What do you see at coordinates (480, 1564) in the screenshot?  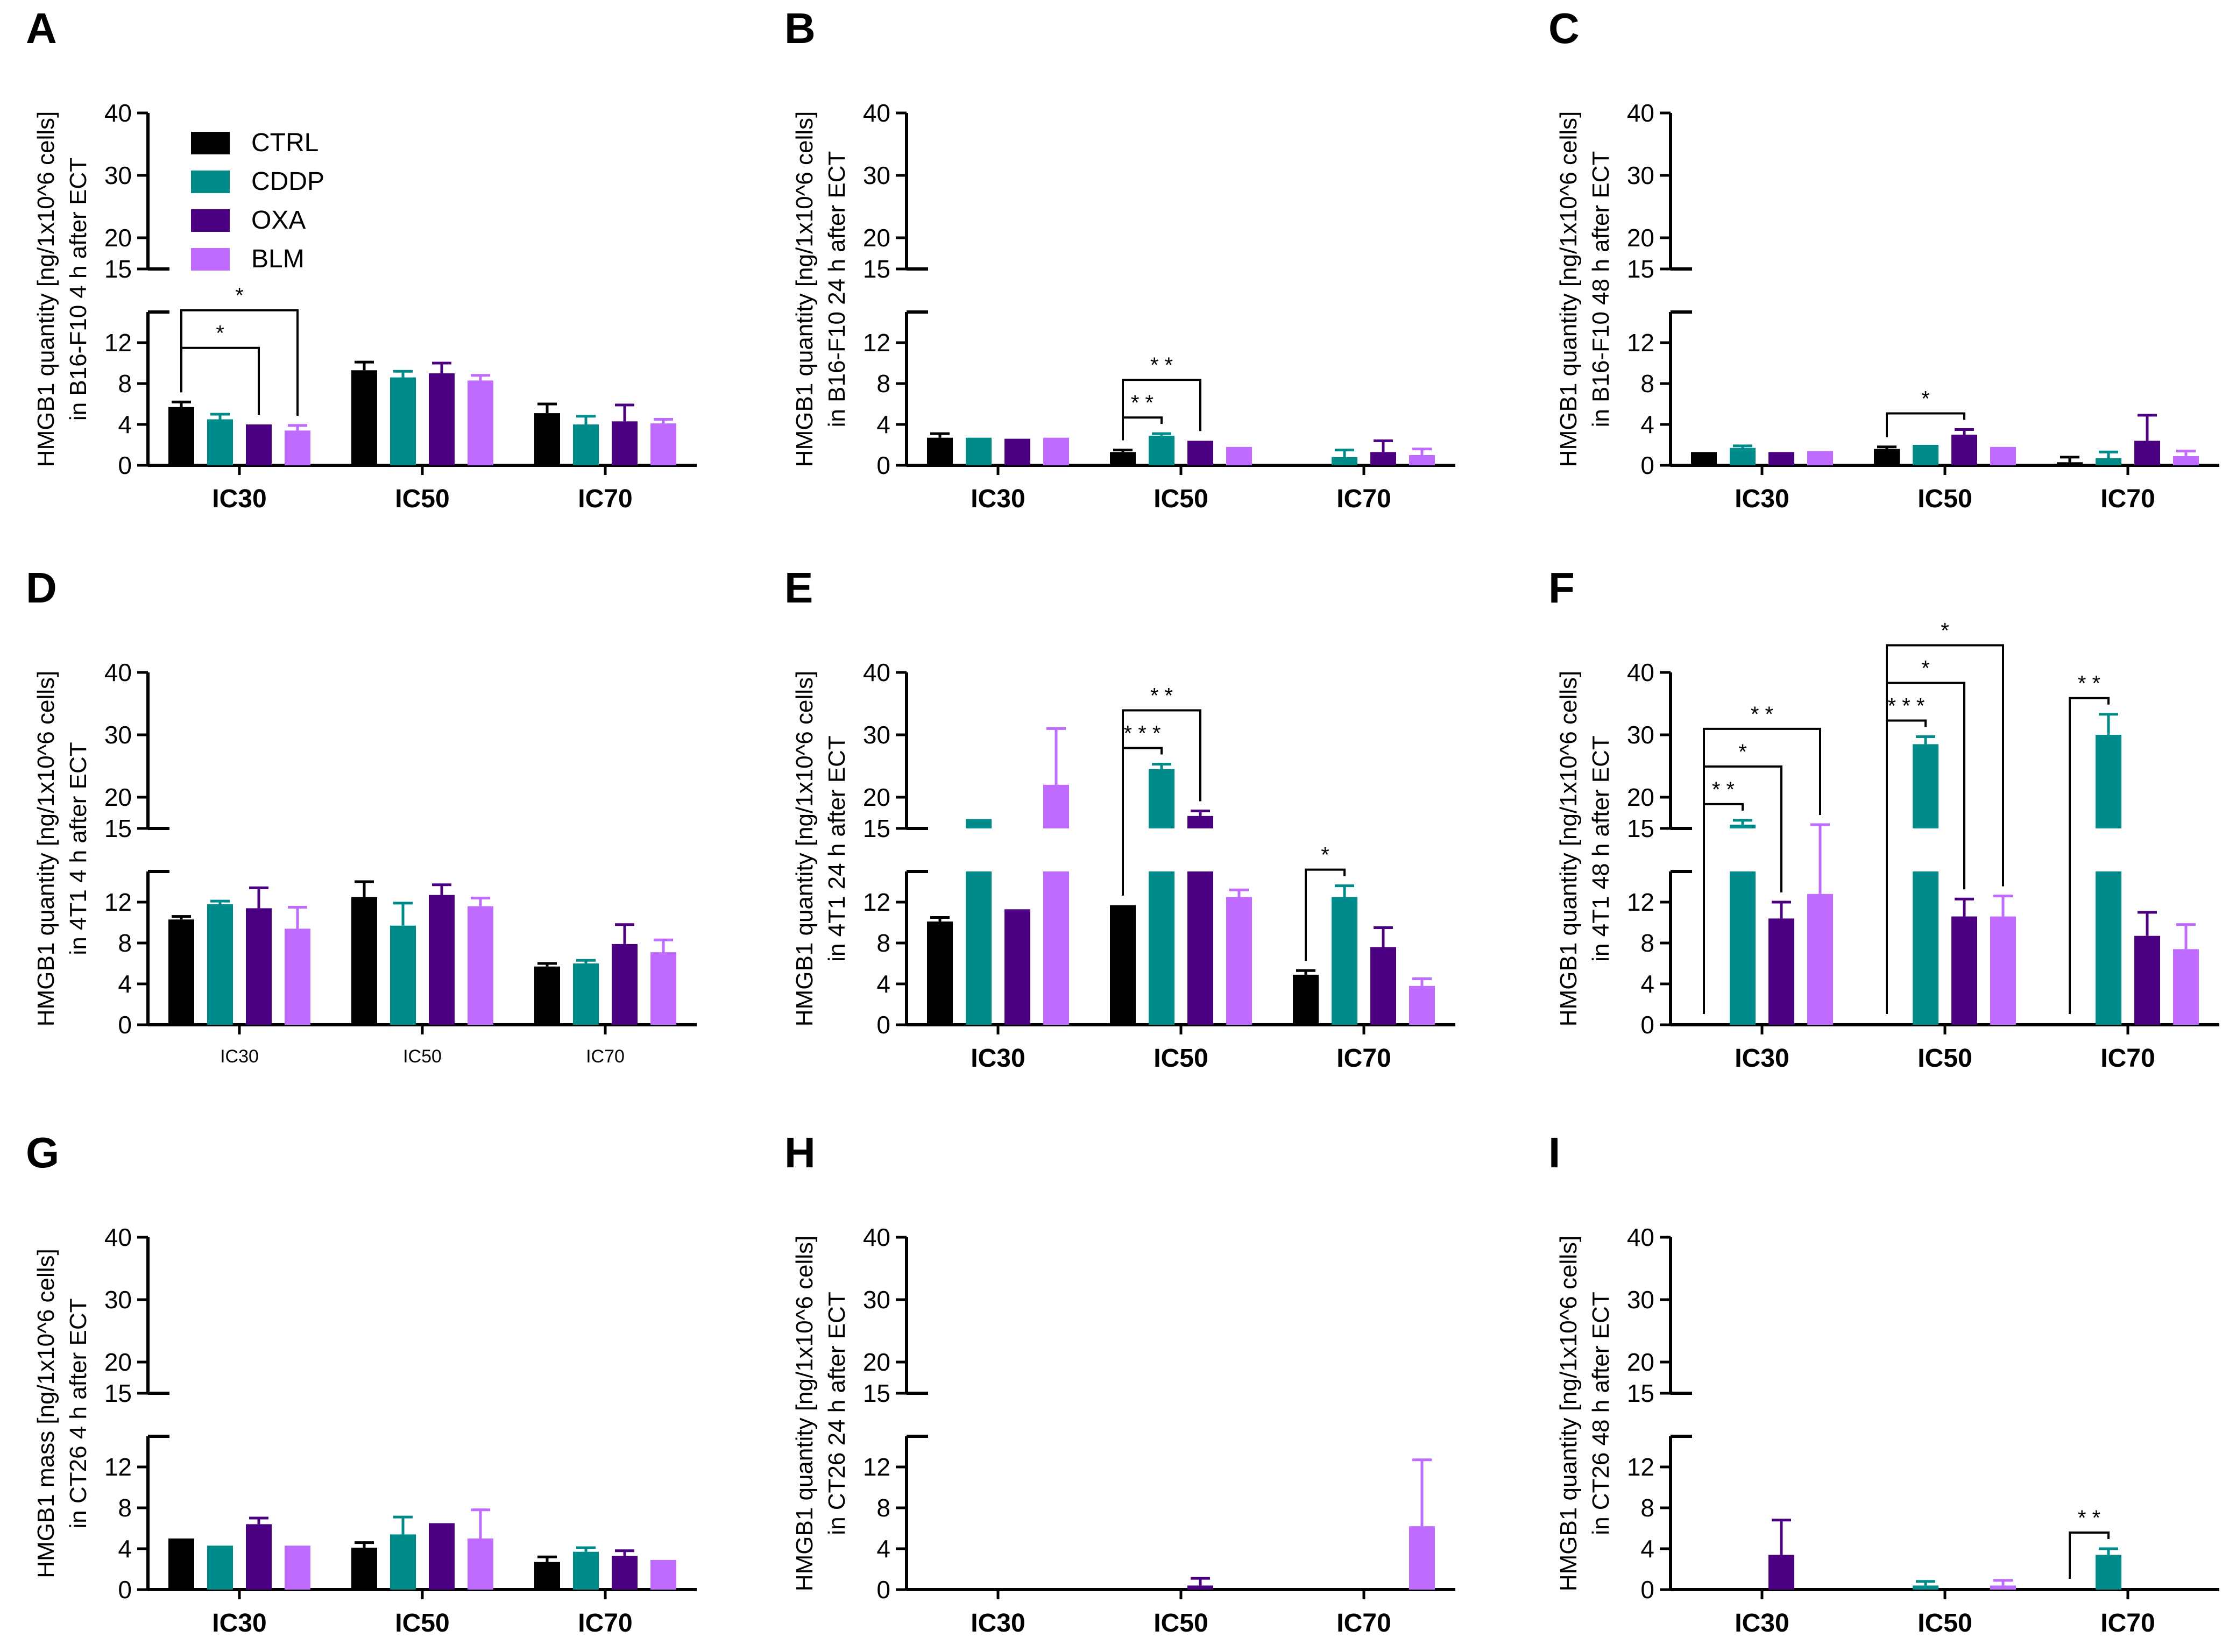 I see `bar-g-blm-ic50` at bounding box center [480, 1564].